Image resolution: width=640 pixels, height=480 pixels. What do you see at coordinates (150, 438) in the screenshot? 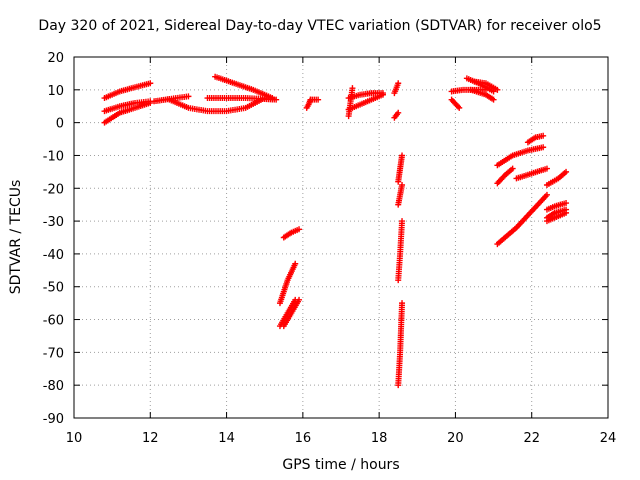
I see `x-tick-label: 12` at bounding box center [150, 438].